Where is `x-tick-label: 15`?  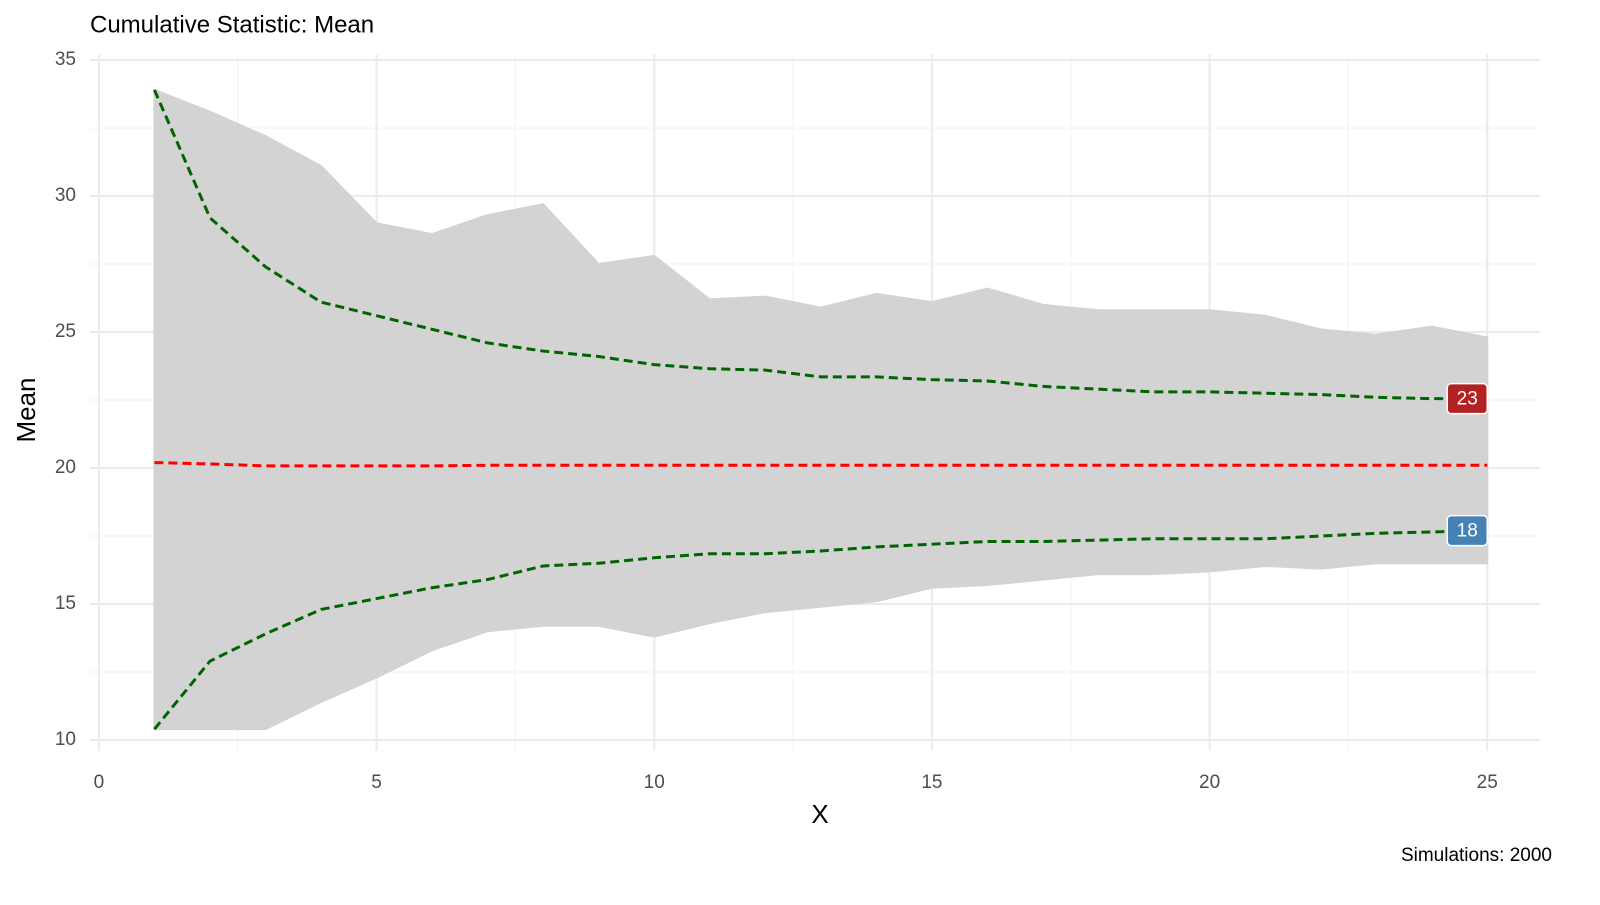
x-tick-label: 15 is located at coordinates (931, 782).